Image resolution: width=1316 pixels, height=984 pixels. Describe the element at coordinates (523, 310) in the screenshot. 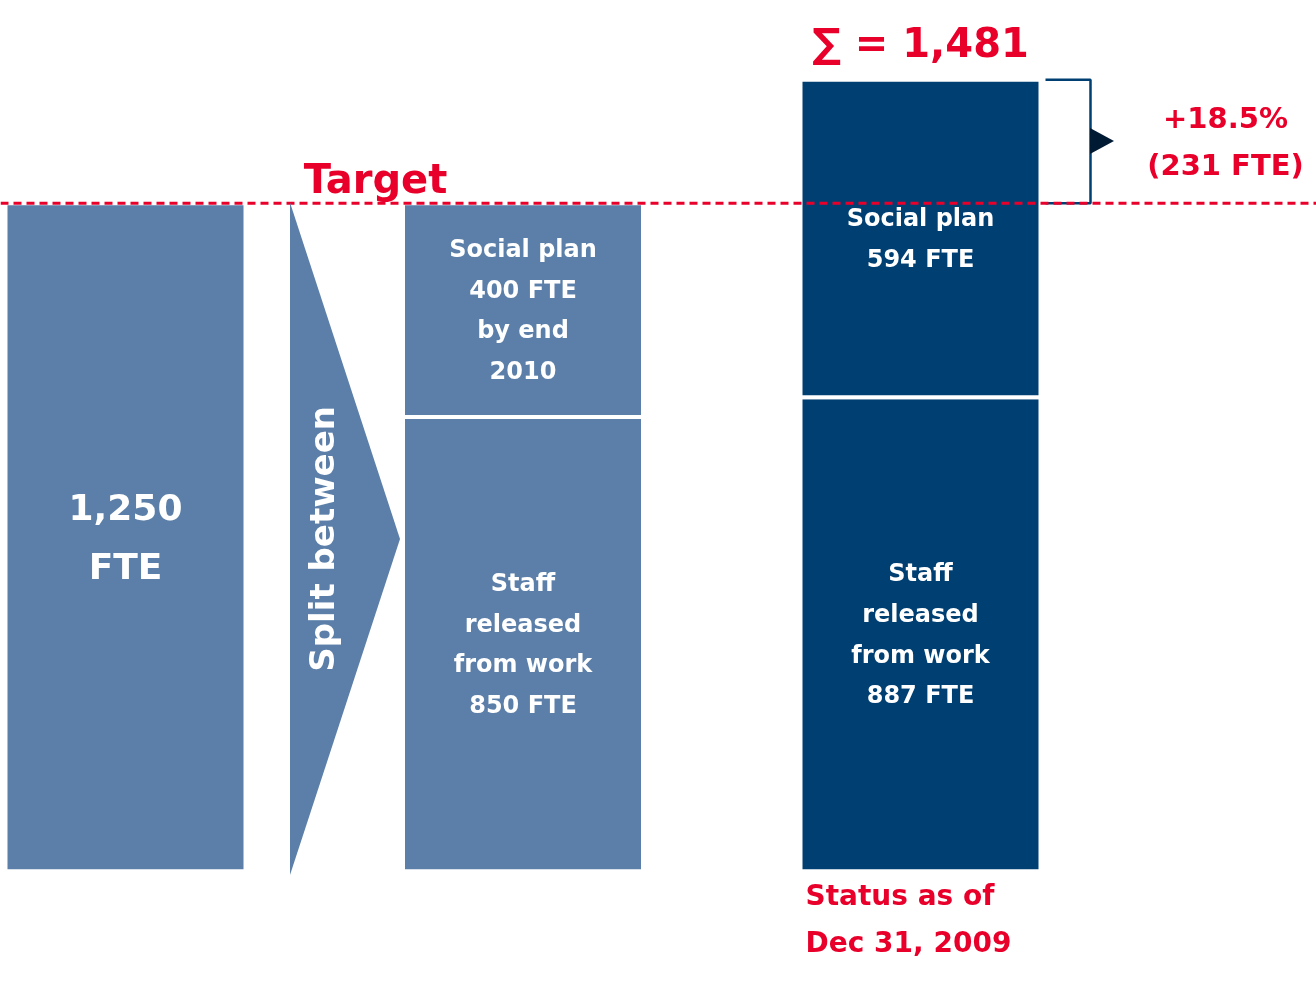

I see `data-label: Social plan 400 FTE by end 2010` at that location.